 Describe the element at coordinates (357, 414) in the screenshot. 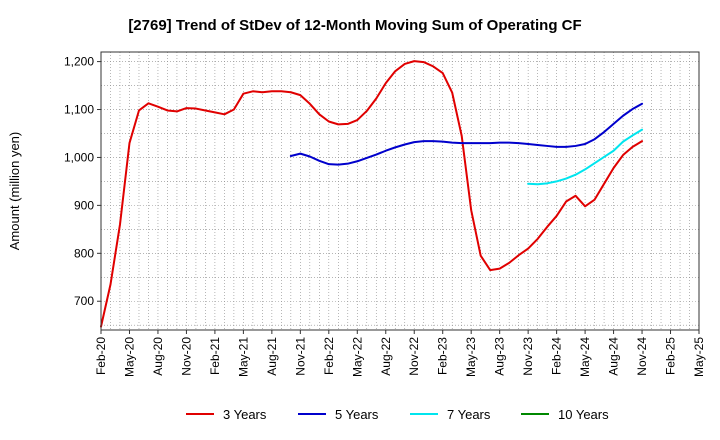

I see `legend-label-5-years: 5 Years` at that location.